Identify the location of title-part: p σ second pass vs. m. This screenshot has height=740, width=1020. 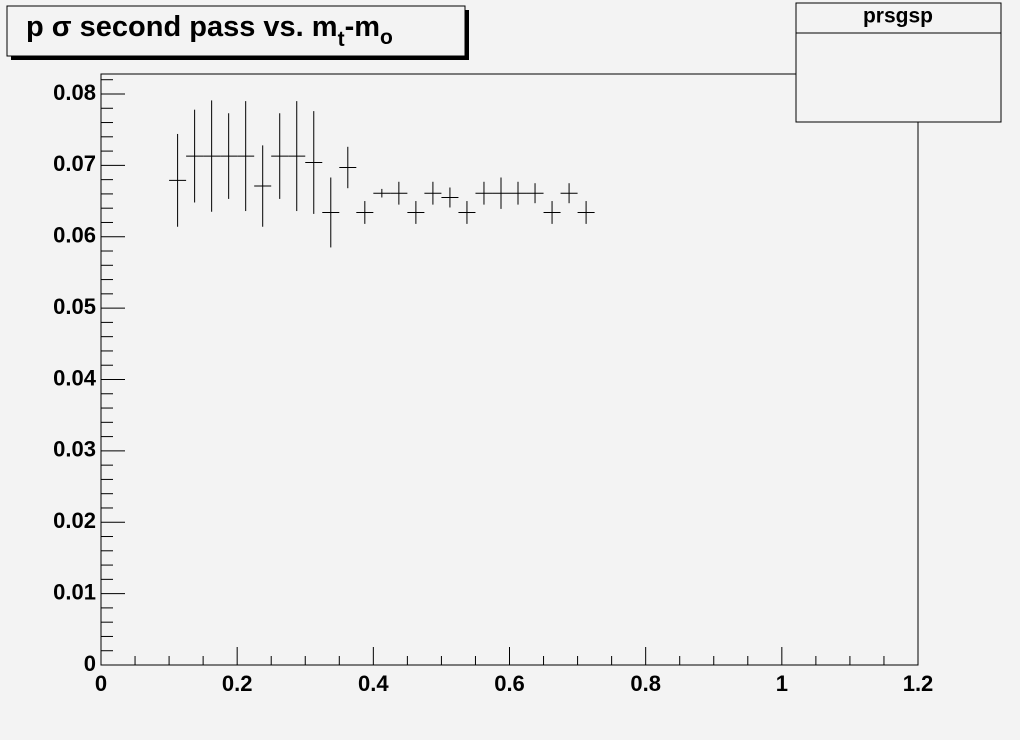
(182, 27).